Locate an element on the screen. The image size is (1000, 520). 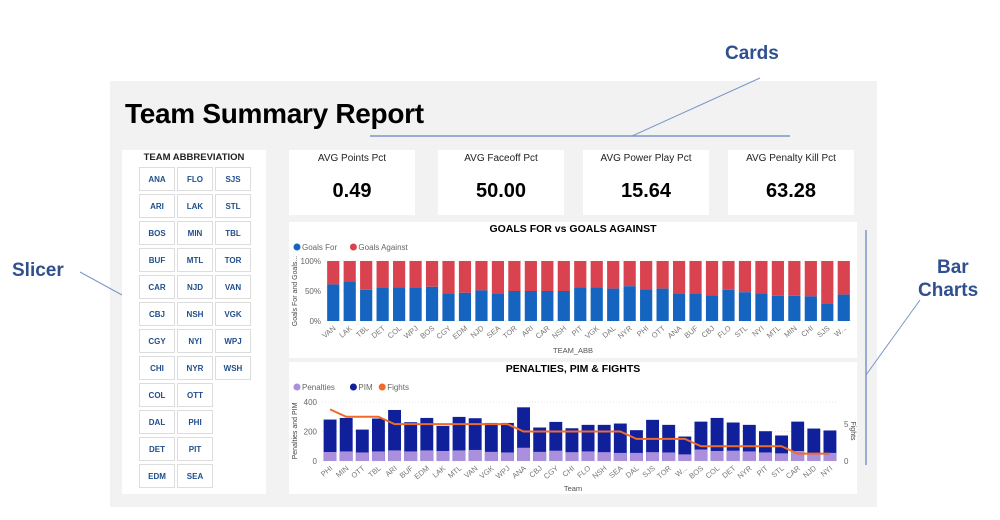
slicer-item-stl: STL is located at coordinates (233, 206).